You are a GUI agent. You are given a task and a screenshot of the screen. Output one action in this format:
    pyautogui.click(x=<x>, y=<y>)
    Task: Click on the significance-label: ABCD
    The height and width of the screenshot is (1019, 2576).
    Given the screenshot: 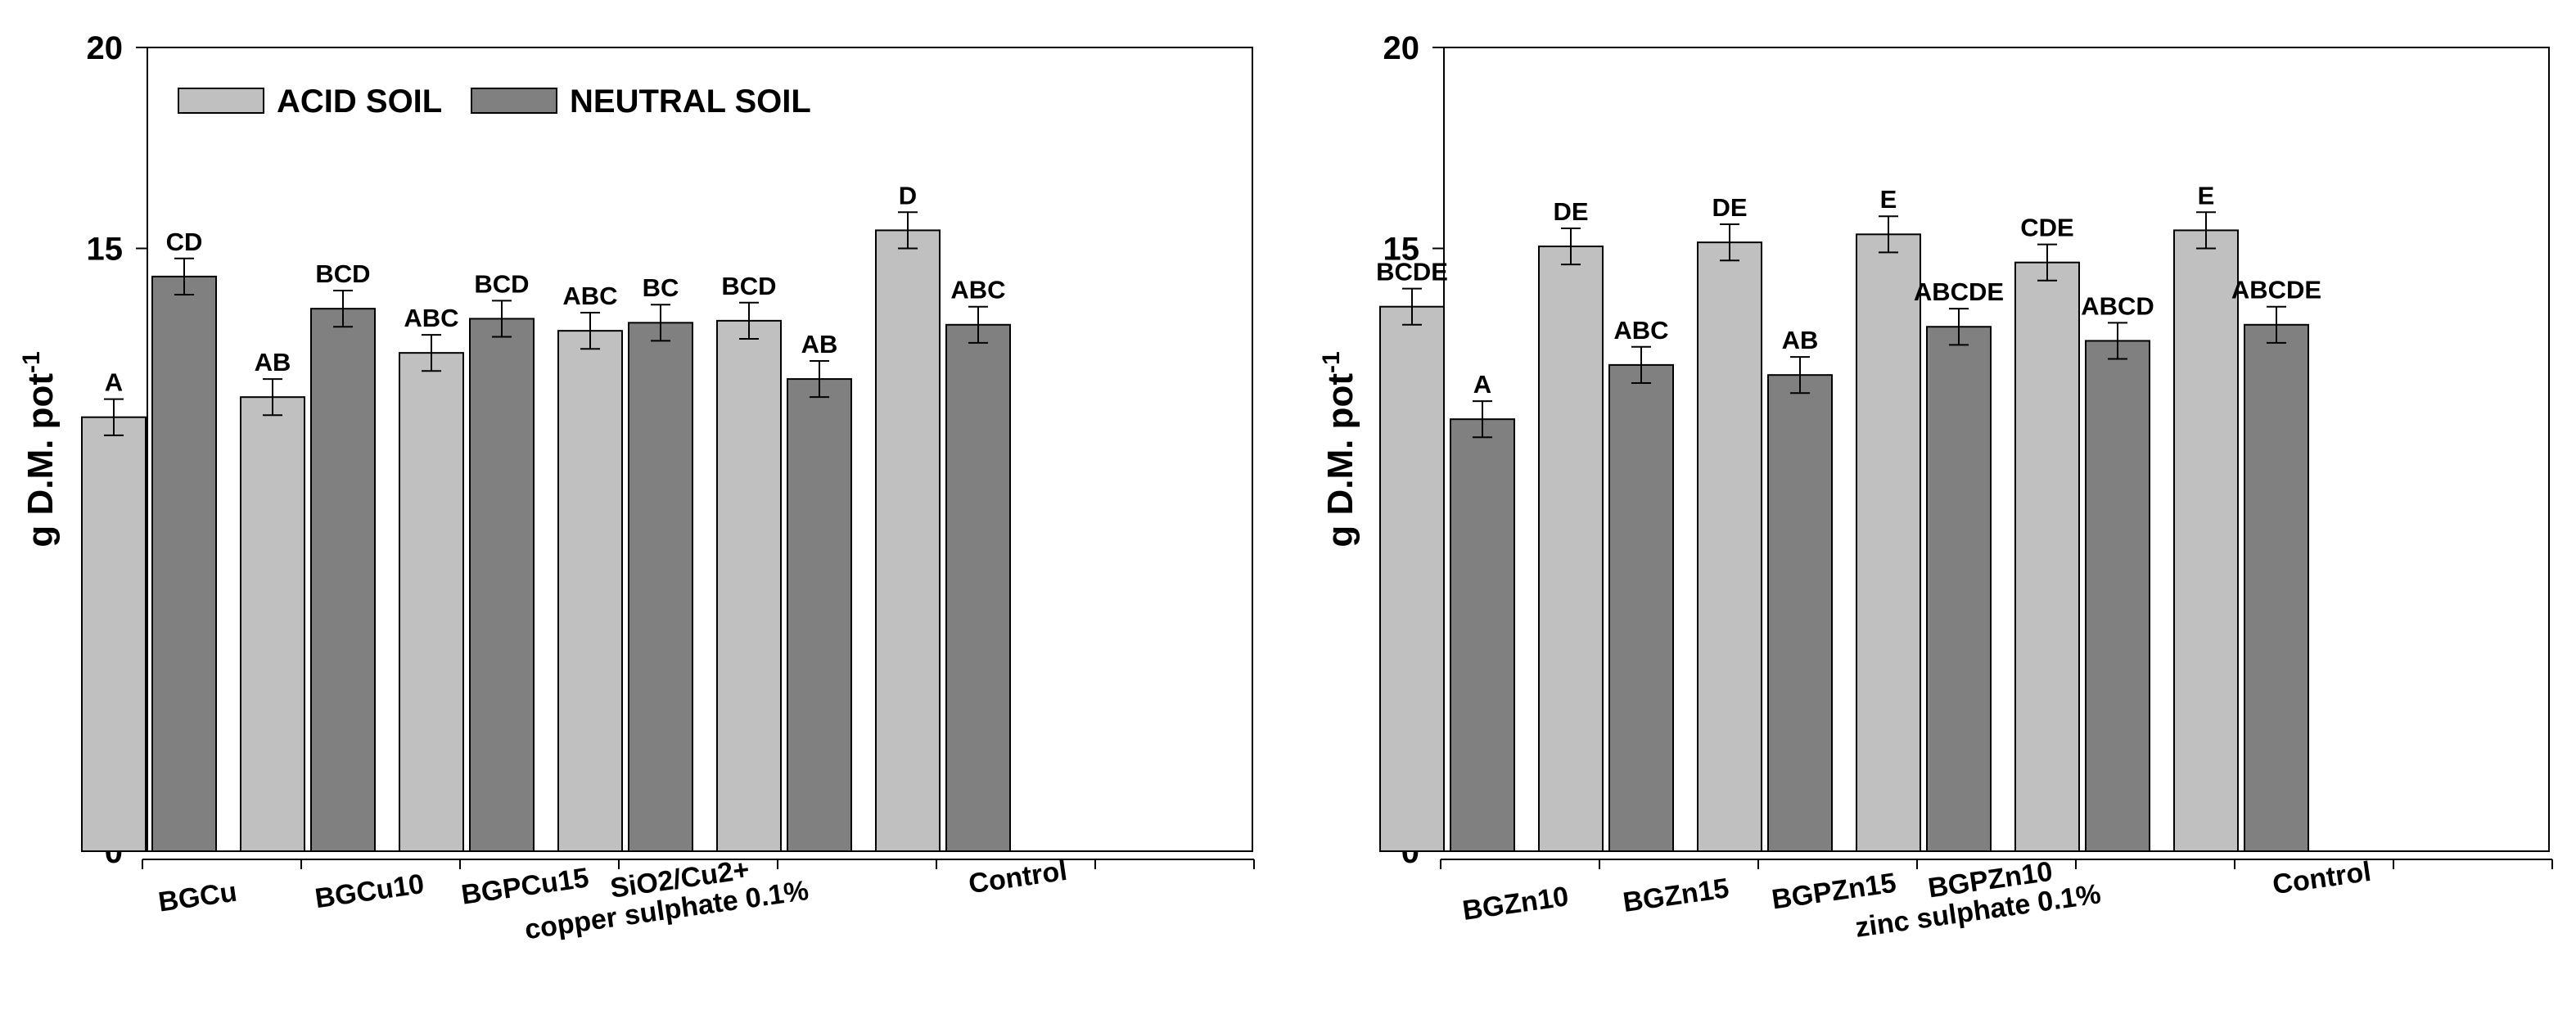 What is the action you would take?
    pyautogui.click(x=2117, y=305)
    